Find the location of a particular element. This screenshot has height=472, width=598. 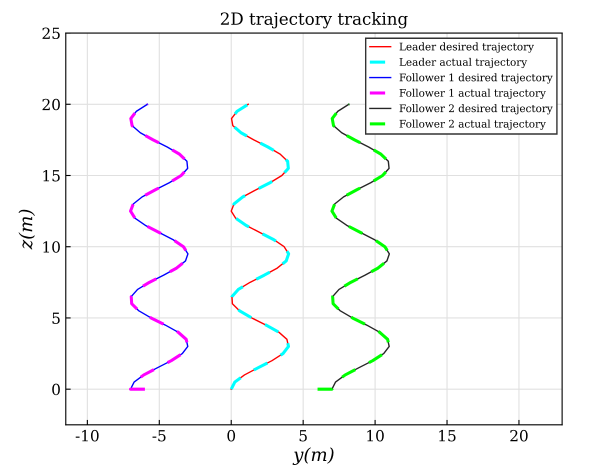

y-tick-label: 15 is located at coordinates (51, 176).